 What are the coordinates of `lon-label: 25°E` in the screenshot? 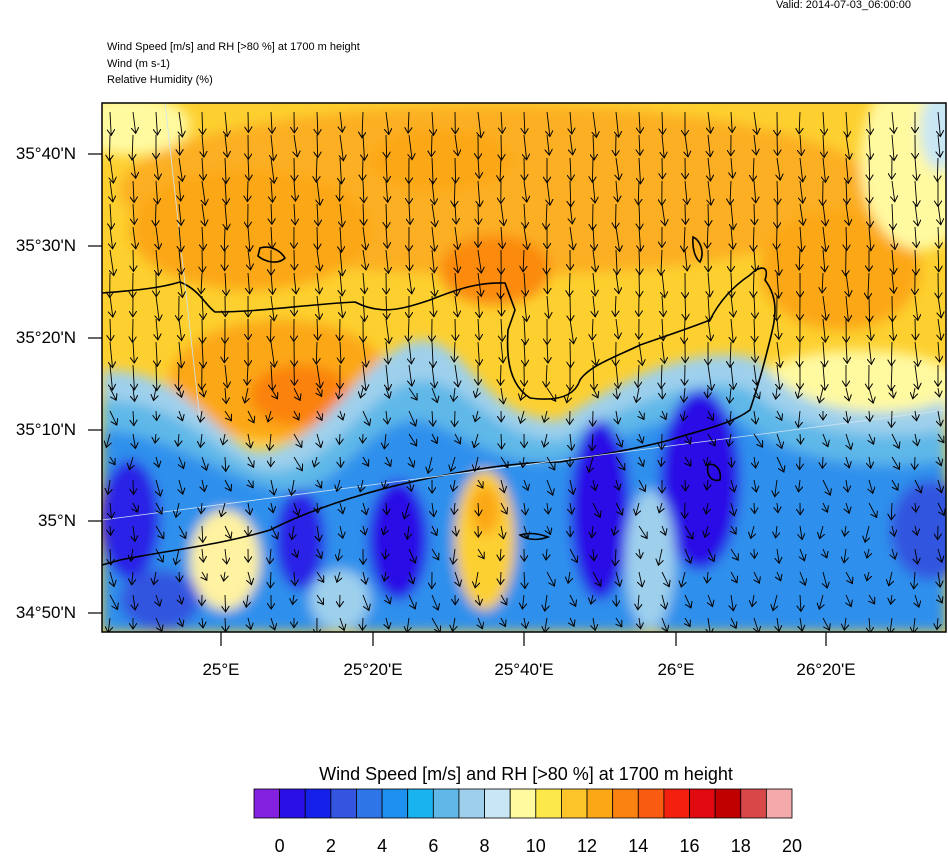 It's located at (221, 670).